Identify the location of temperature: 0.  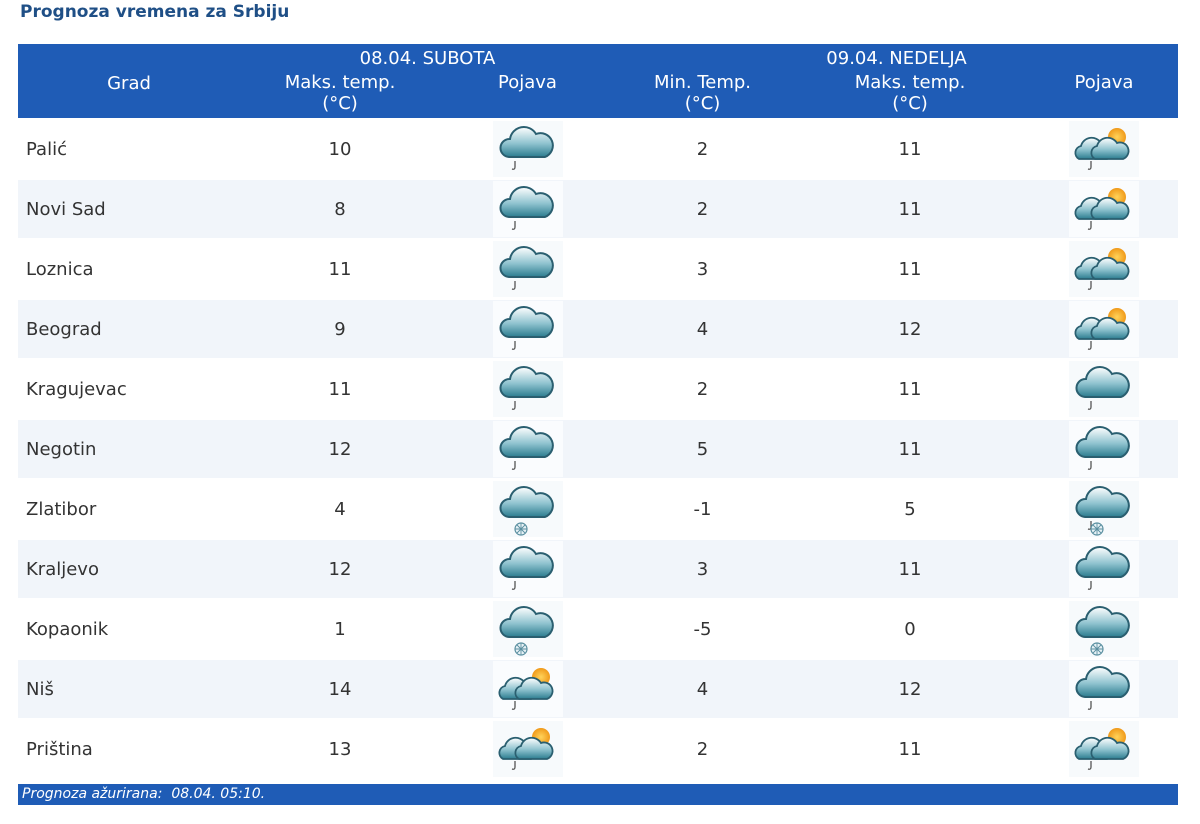
(910, 628).